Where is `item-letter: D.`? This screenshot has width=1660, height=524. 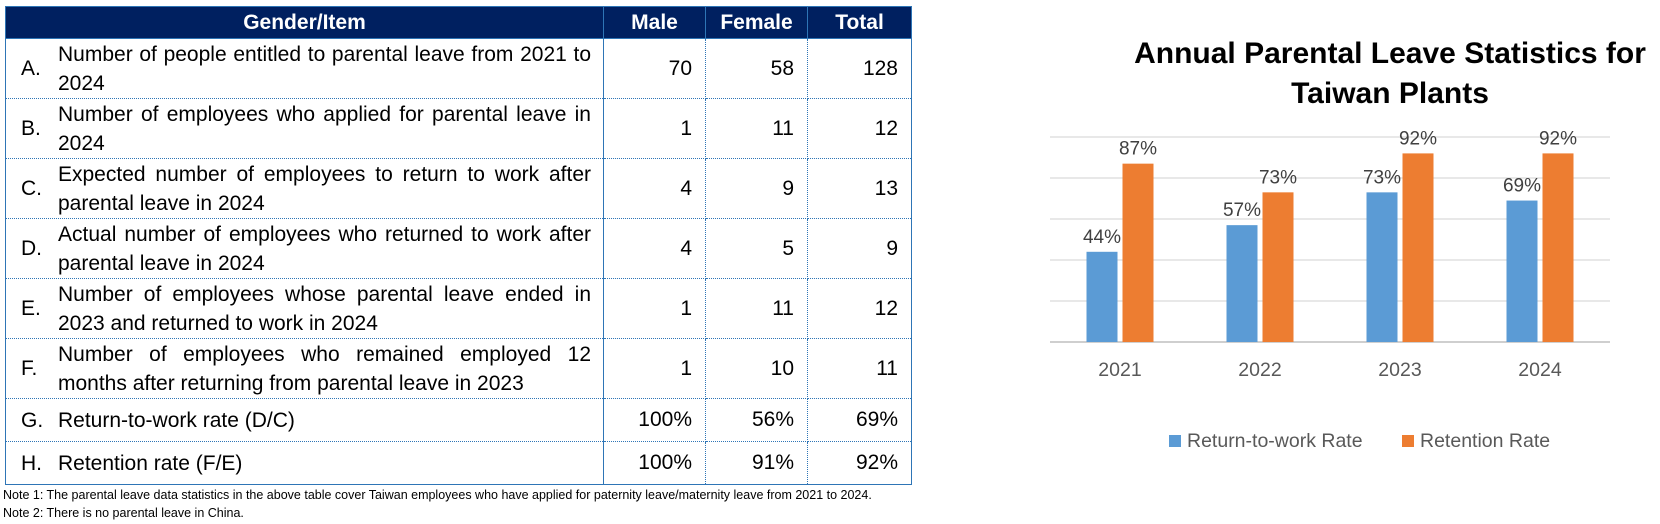 item-letter: D. is located at coordinates (31, 248).